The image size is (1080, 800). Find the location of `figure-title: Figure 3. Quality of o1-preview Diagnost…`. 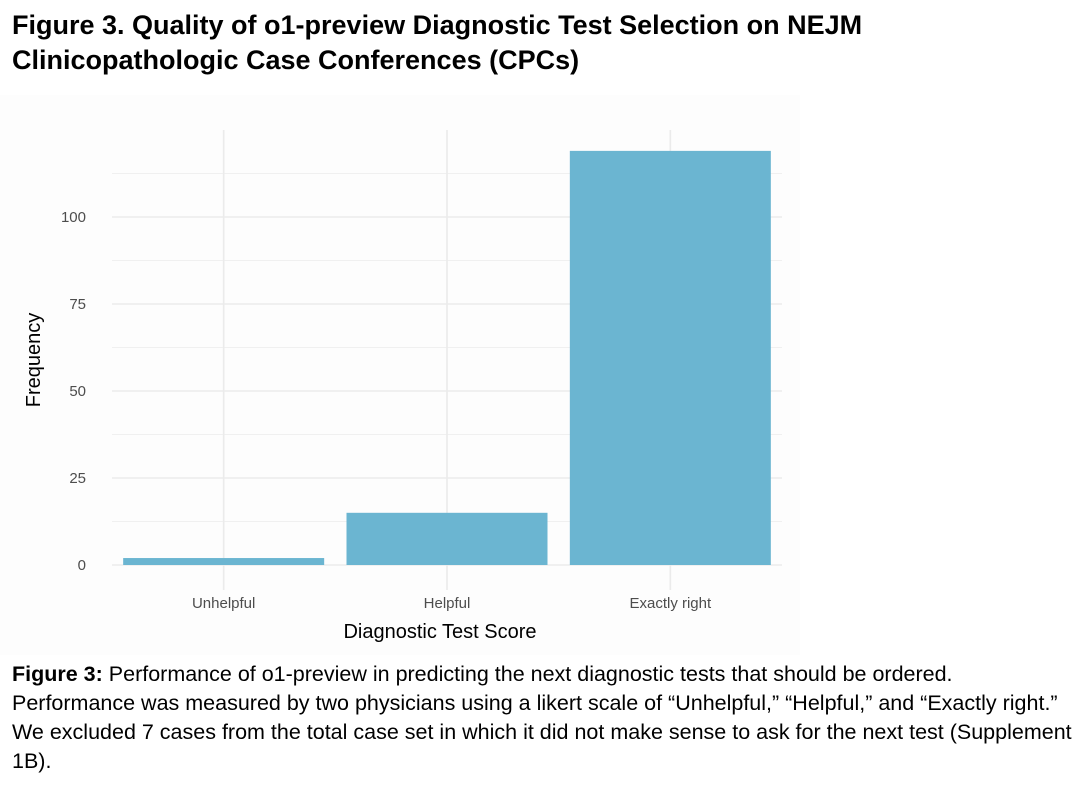

figure-title: Figure 3. Quality of o1-preview Diagnost… is located at coordinates (437, 42).